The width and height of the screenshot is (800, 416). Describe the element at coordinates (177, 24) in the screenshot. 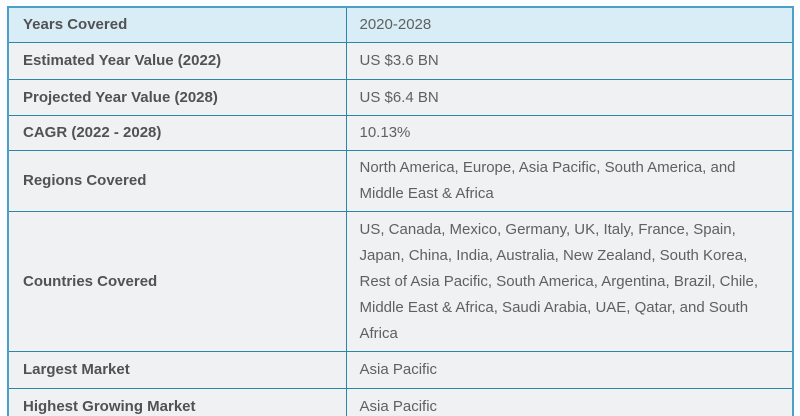

I see `row-label: Years Covered` at that location.